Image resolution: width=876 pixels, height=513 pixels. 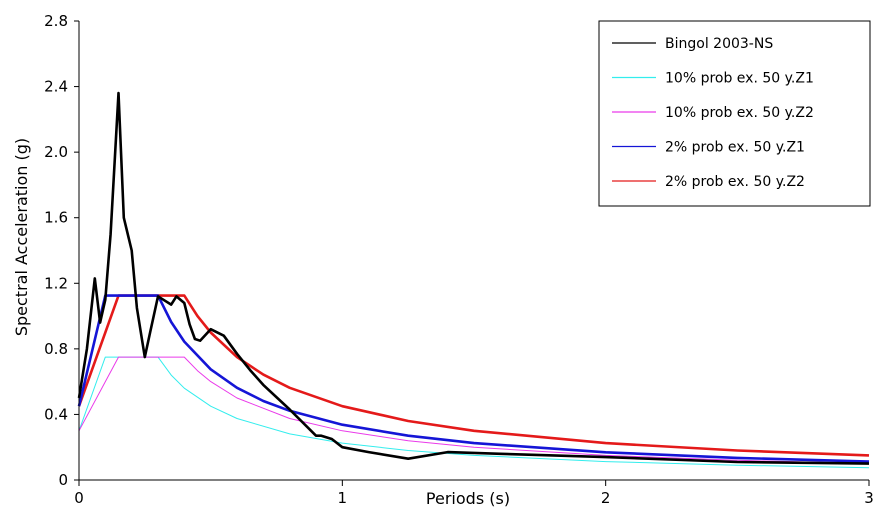 What do you see at coordinates (735, 182) in the screenshot?
I see `legend-label: 2% prob ex. 50 y.Z2` at bounding box center [735, 182].